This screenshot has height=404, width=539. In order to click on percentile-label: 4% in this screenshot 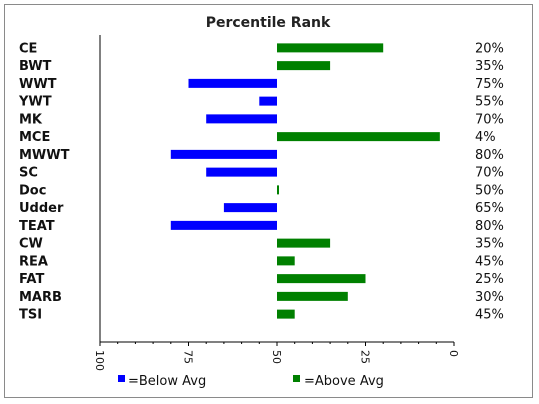, I will do `click(485, 137)`.